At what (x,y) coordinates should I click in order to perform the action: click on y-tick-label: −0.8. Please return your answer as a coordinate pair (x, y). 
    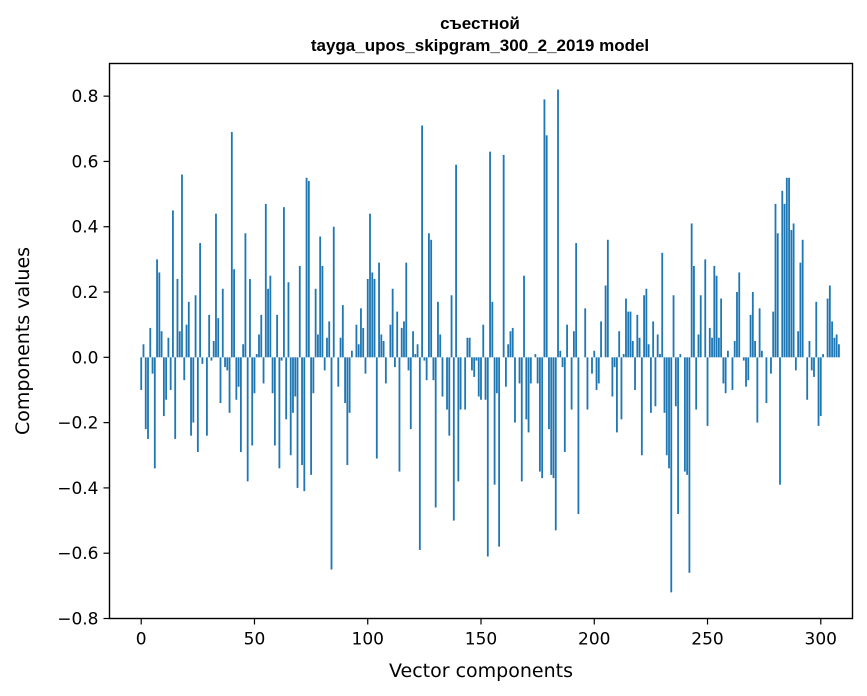
    Looking at the image, I should click on (77, 620).